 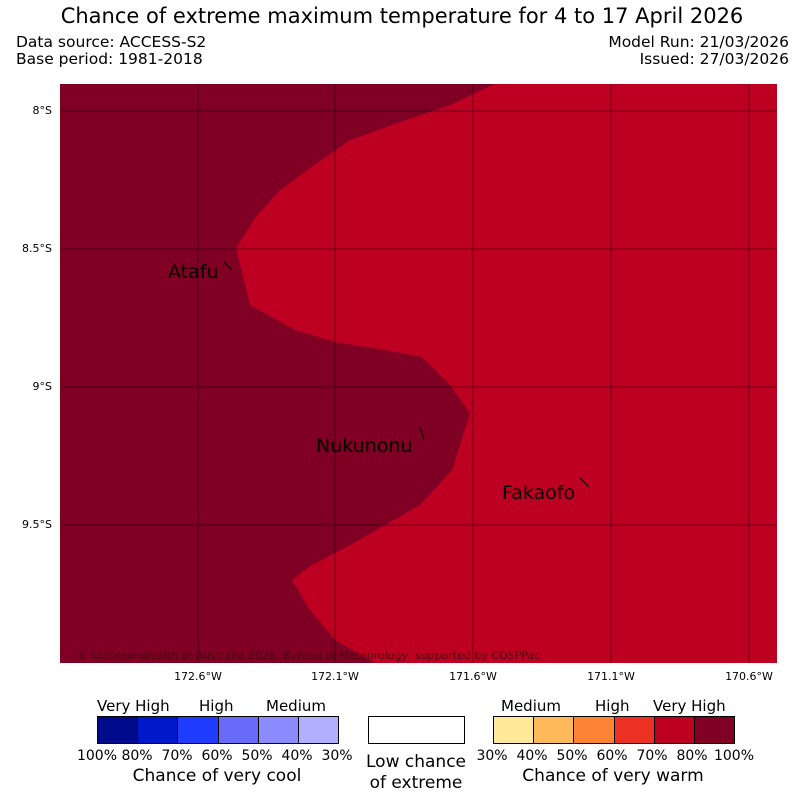 I want to click on low-chance-line1: Low chance, so click(x=416, y=762).